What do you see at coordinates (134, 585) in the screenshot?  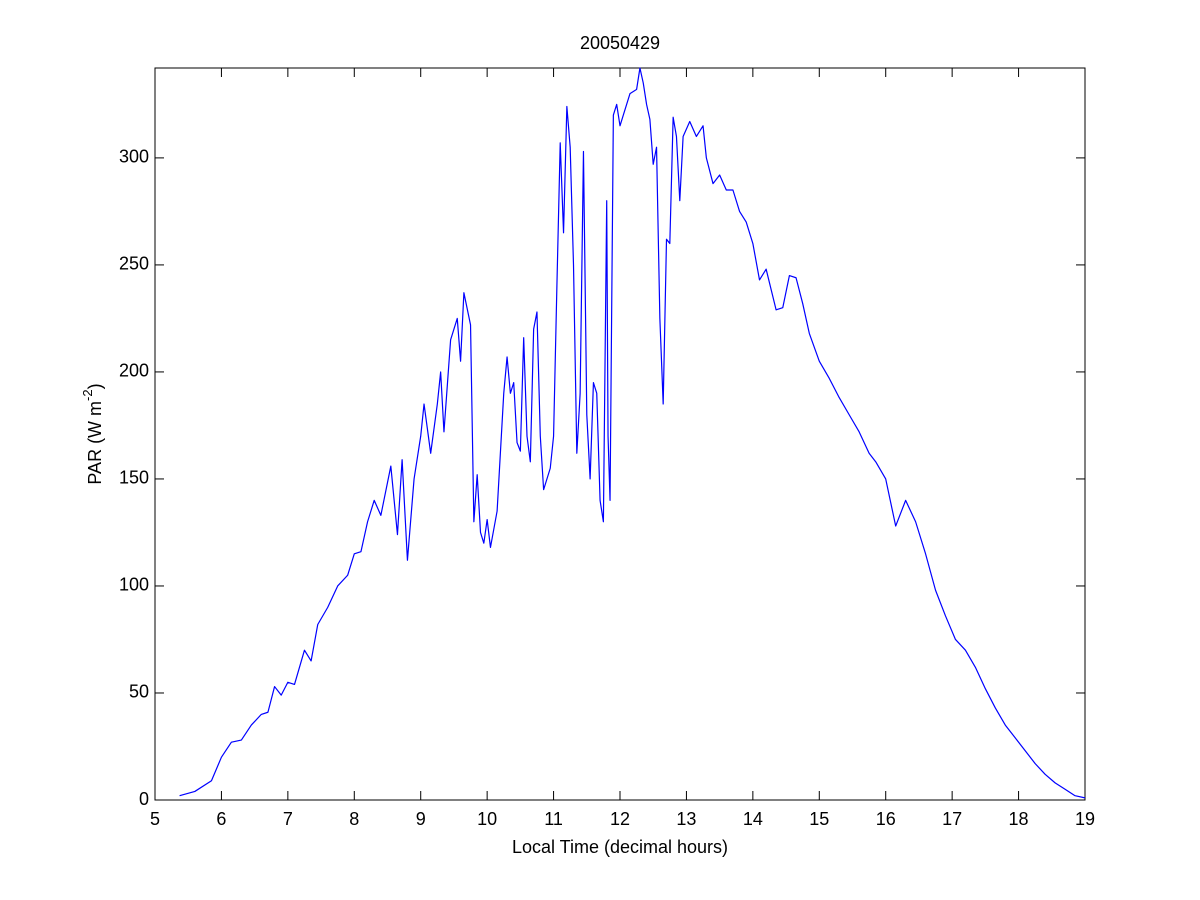 I see `y-tick-label: 100` at bounding box center [134, 585].